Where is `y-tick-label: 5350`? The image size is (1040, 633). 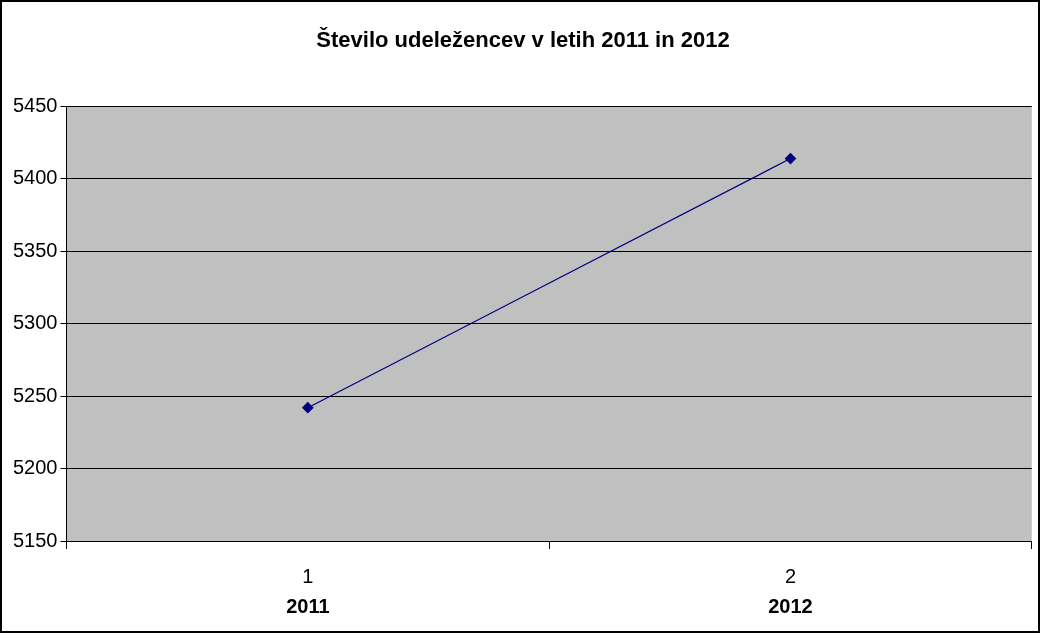 y-tick-label: 5350 is located at coordinates (35, 249).